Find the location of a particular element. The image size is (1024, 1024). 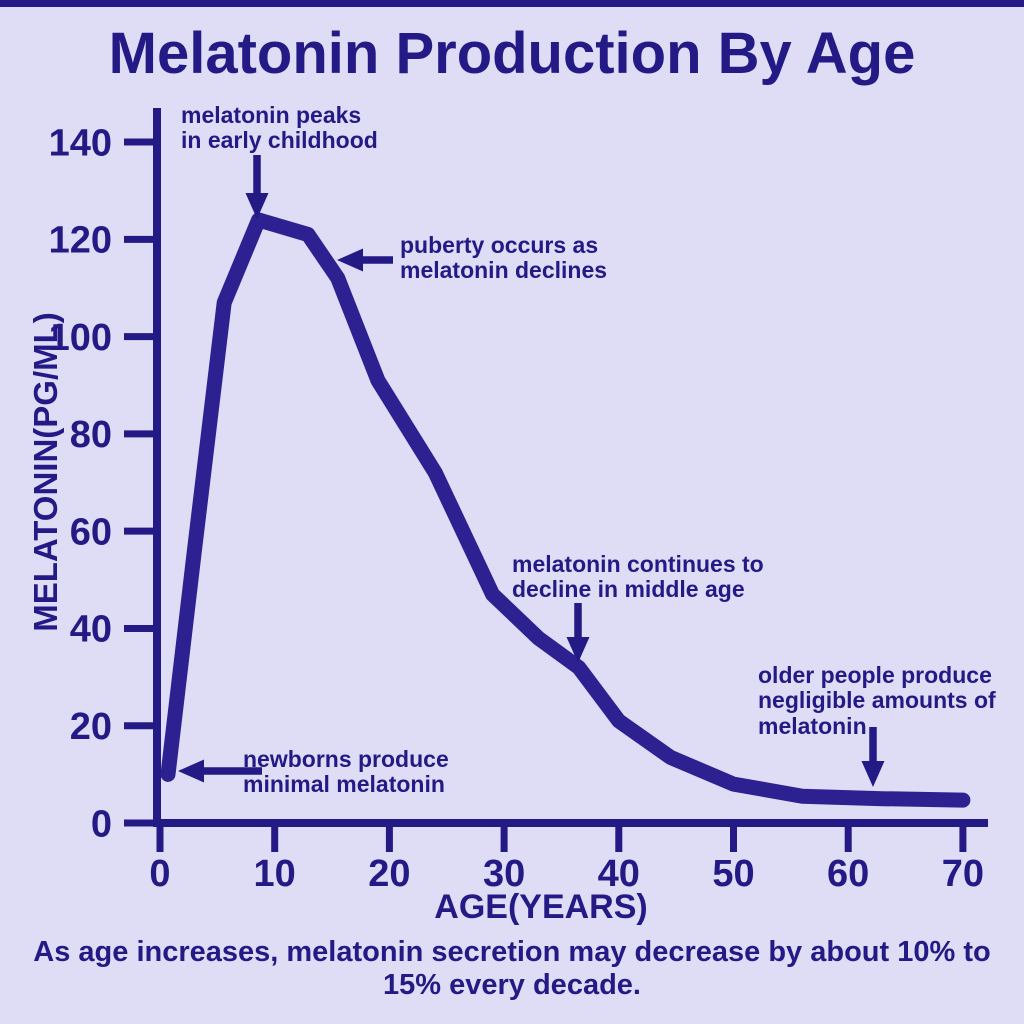

x-axis-title: AGE(YEARS) is located at coordinates (541, 907).